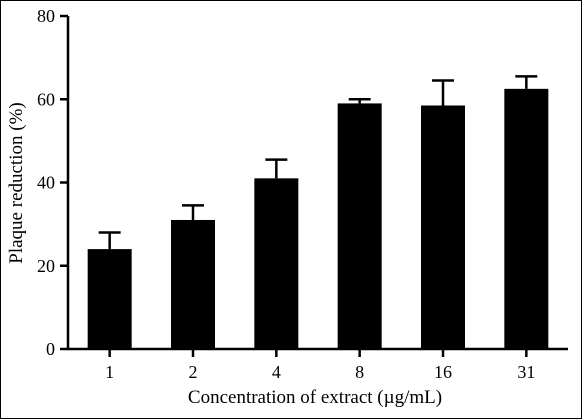  I want to click on y-tick-label: 0, so click(50, 349).